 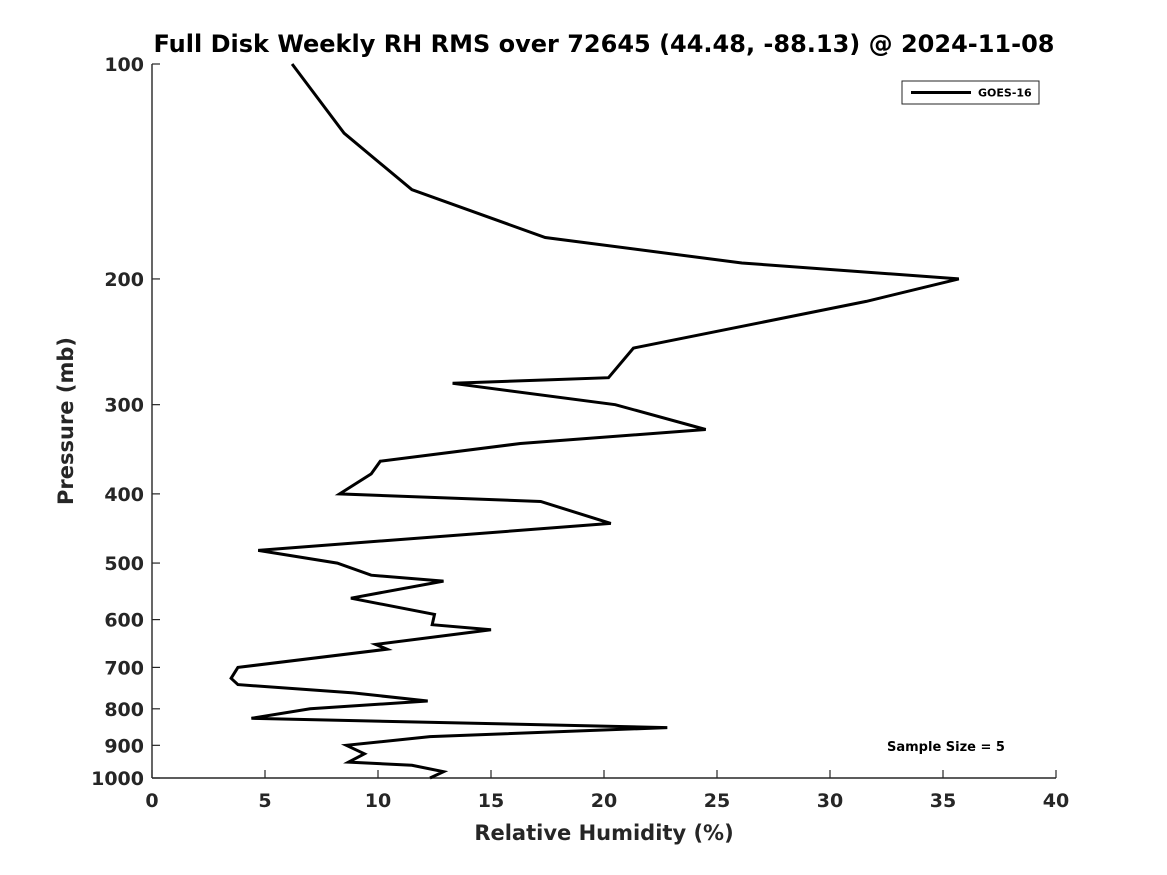 I want to click on x-tick-label: 30, so click(x=830, y=801).